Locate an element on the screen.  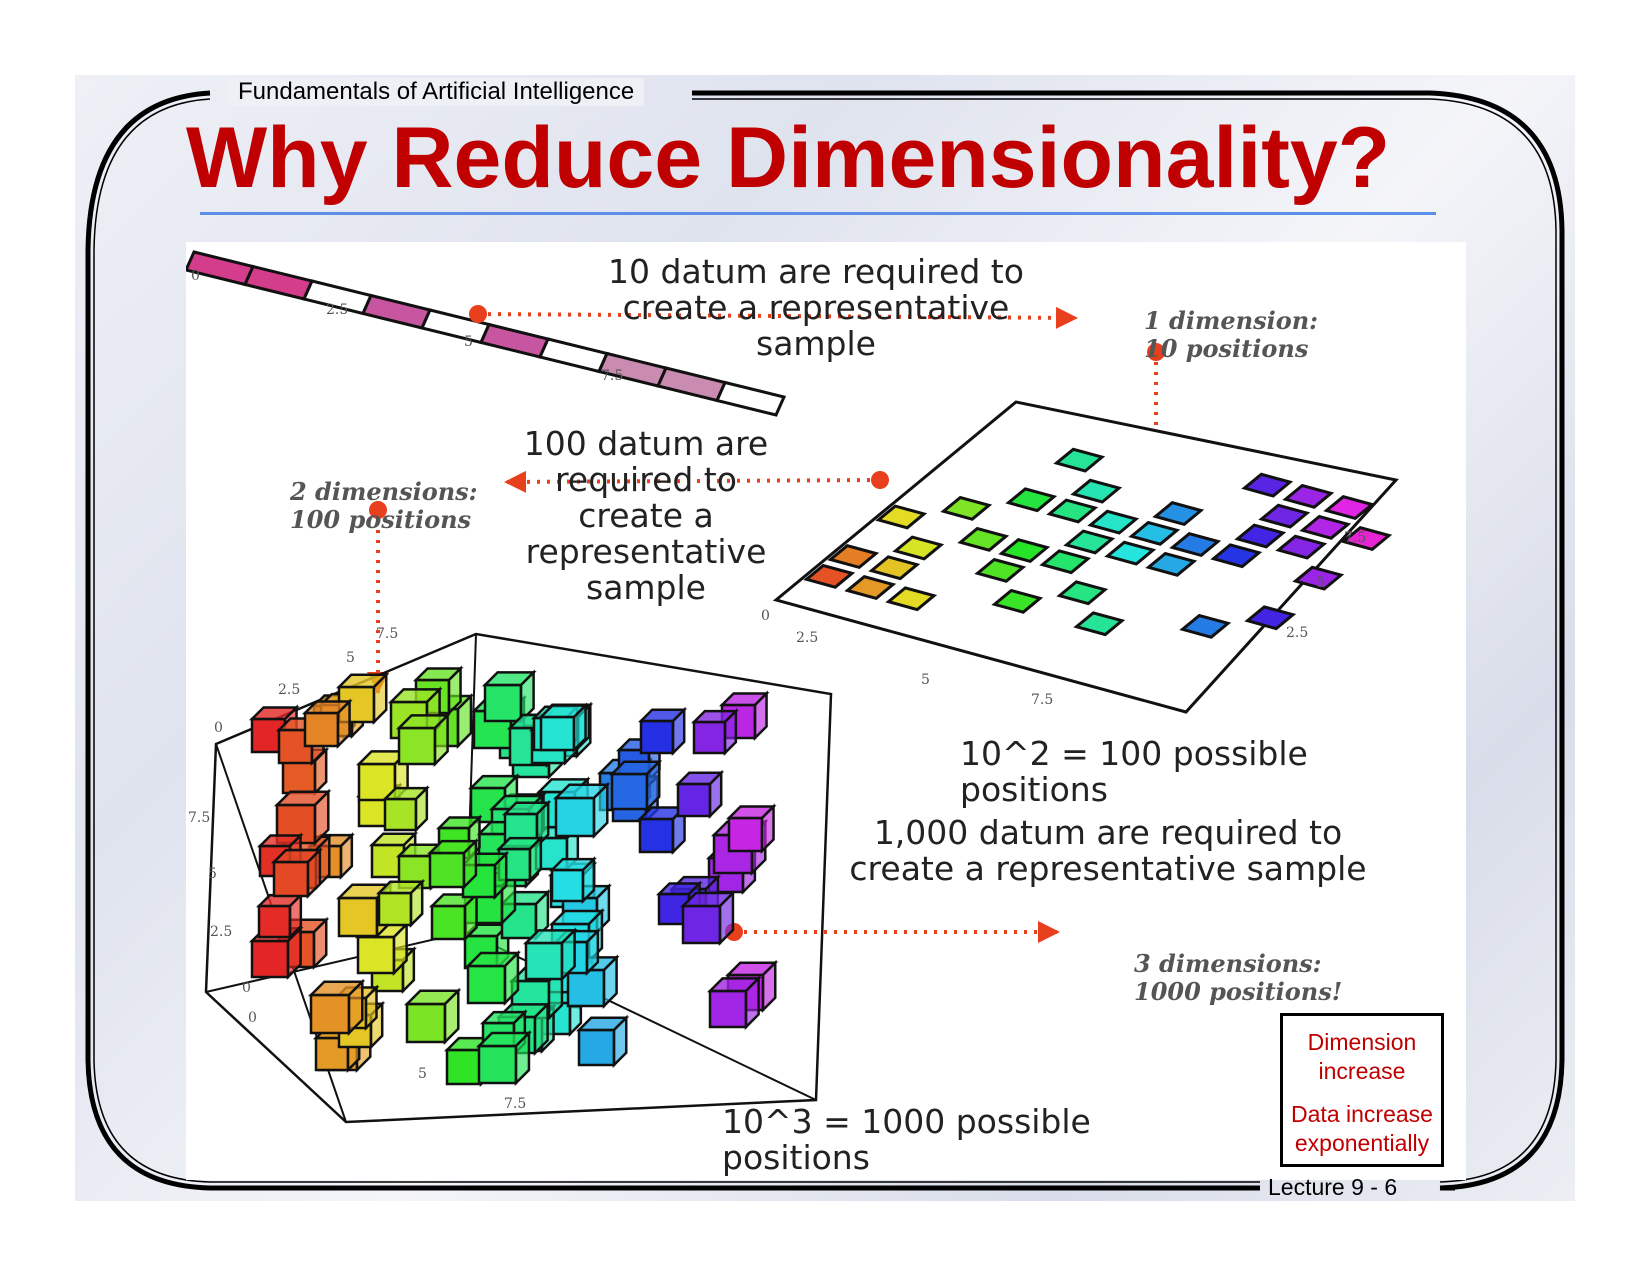
label-3d: 3 dimensions: 1000 positions! is located at coordinates (1238, 977).